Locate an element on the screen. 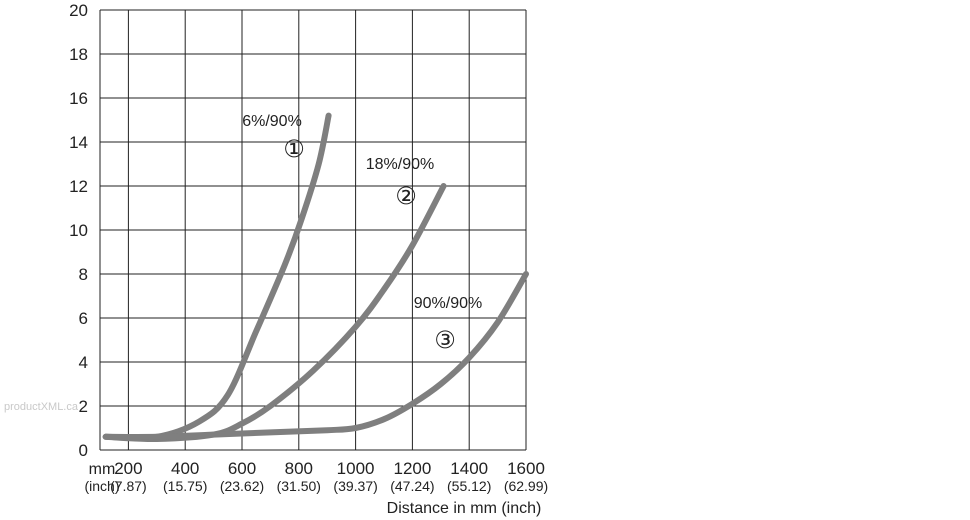 This screenshot has height=520, width=970. x-tick-label: 600 is located at coordinates (242, 468).